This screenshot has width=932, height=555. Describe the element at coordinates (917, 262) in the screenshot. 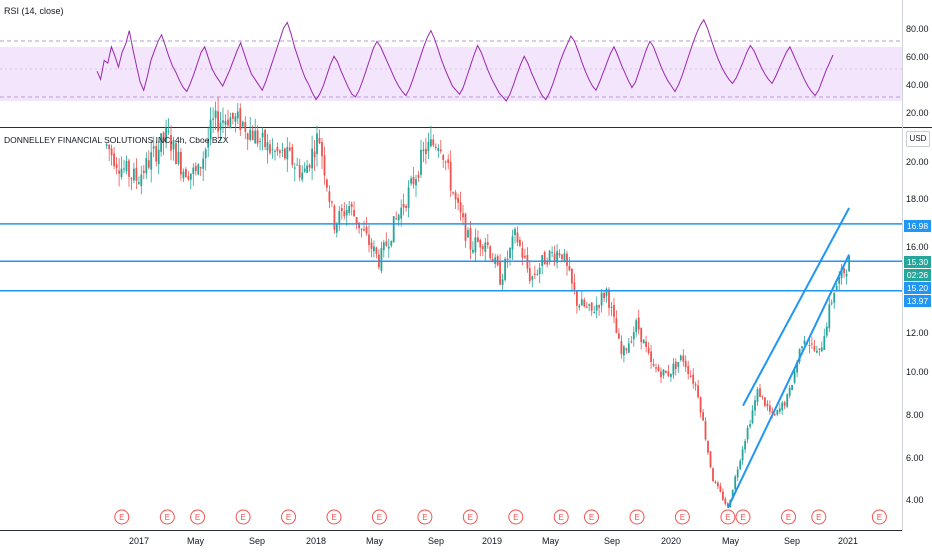

I see `price-label-15-30: 15.30` at that location.